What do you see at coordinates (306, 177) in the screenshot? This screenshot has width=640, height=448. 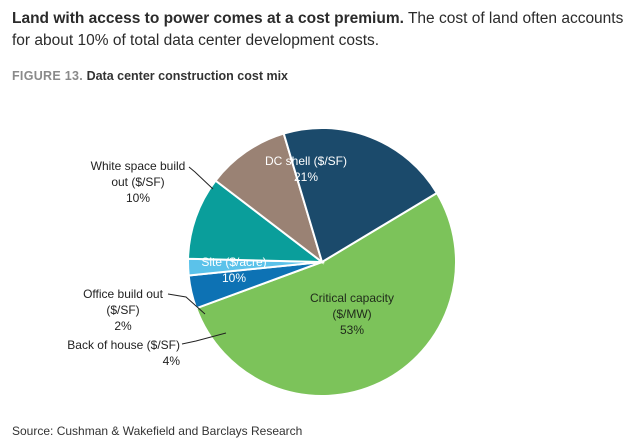 I see `slice-label-line: 21%` at bounding box center [306, 177].